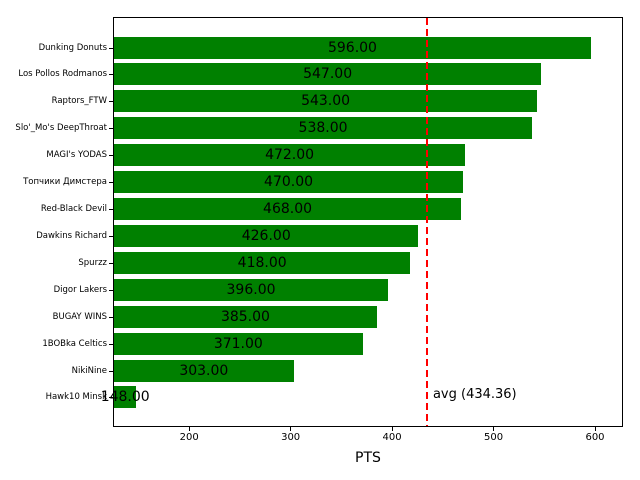 The width and height of the screenshot is (640, 480). Describe the element at coordinates (61, 128) in the screenshot. I see `y-tick-label: Slo'_Mo's DeepThroat` at that location.